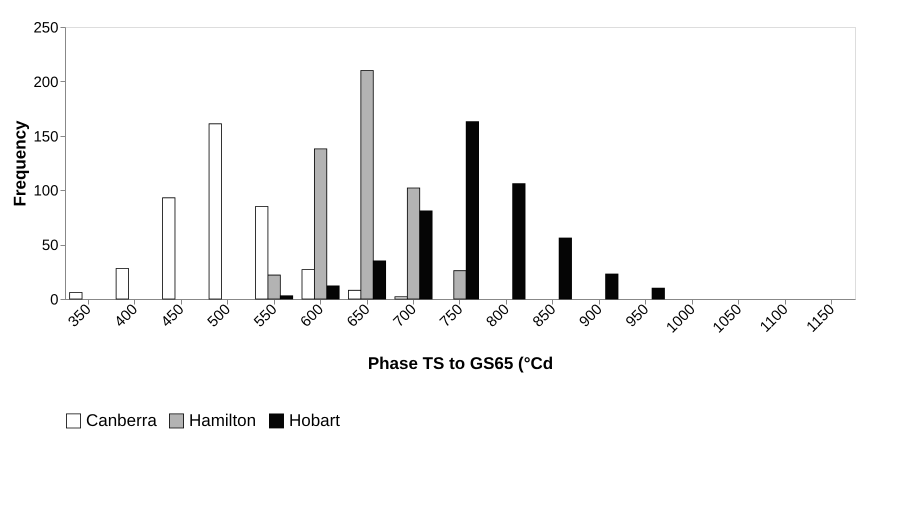 Image resolution: width=922 pixels, height=505 pixels. I want to click on x-tick-label: 950, so click(637, 315).